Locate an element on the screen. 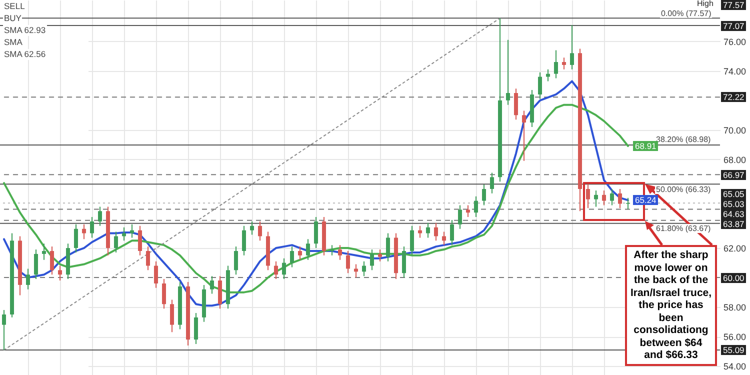 The height and width of the screenshot is (375, 750). ref-line-label: 65.05 is located at coordinates (733, 193).